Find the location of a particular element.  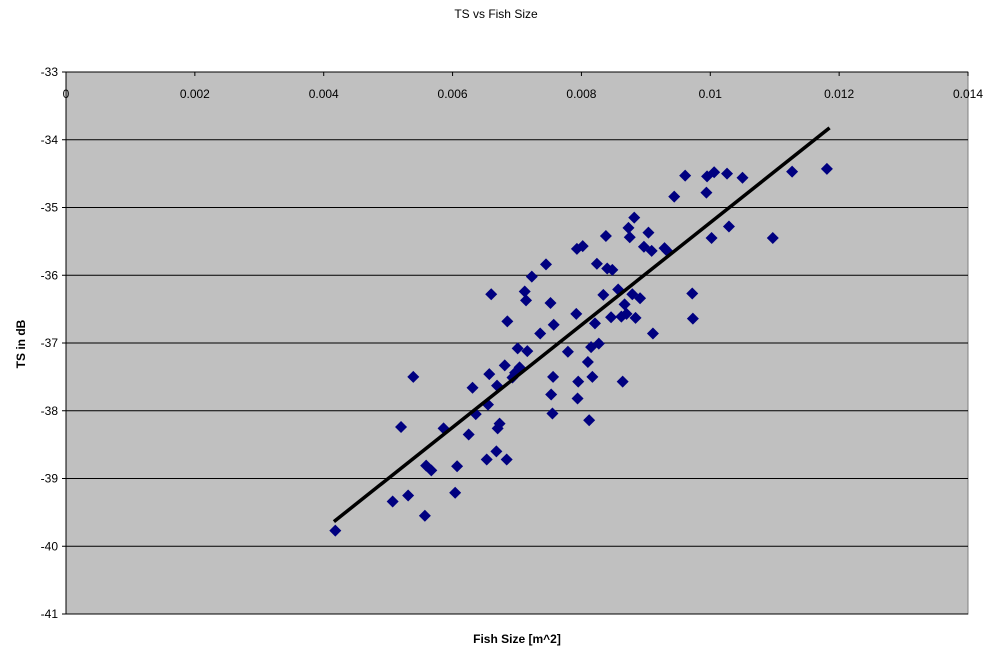

y-tick-label: -39 is located at coordinates (50, 479).